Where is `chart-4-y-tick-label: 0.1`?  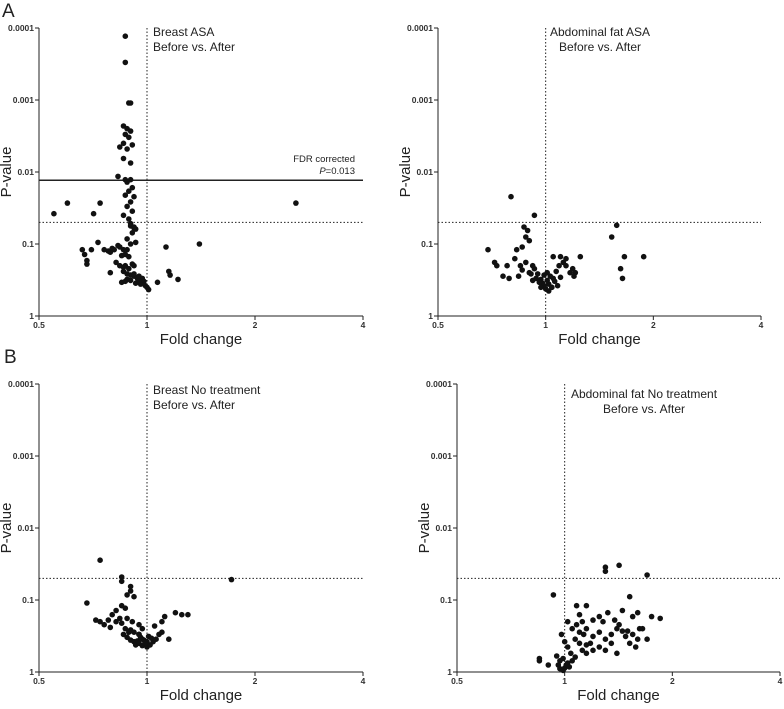 chart-4-y-tick-label: 0.1 is located at coordinates (446, 600).